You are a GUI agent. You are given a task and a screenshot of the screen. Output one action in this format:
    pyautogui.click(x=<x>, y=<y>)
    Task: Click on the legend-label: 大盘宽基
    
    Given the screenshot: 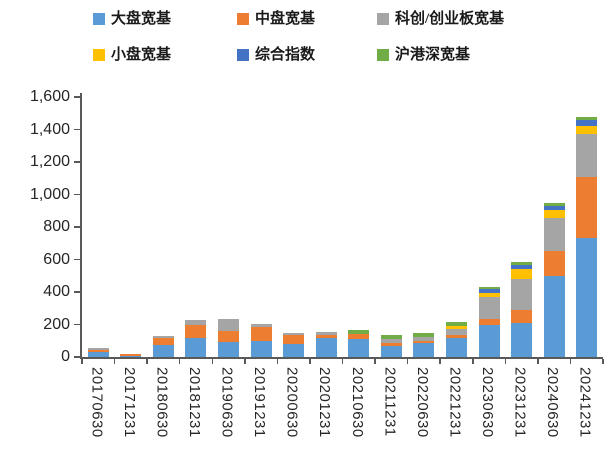 What is the action you would take?
    pyautogui.click(x=141, y=19)
    